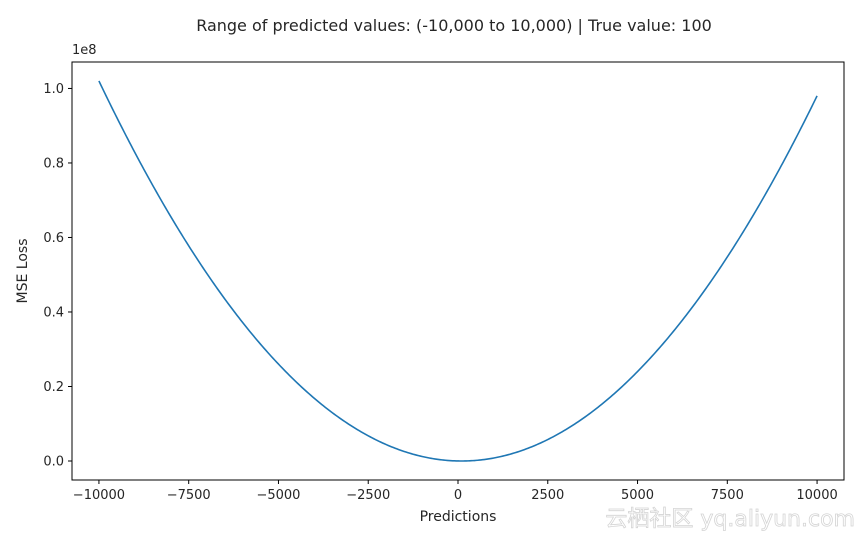 This screenshot has width=865, height=541. Describe the element at coordinates (53, 163) in the screenshot. I see `y-tick-label: 0.8` at that location.